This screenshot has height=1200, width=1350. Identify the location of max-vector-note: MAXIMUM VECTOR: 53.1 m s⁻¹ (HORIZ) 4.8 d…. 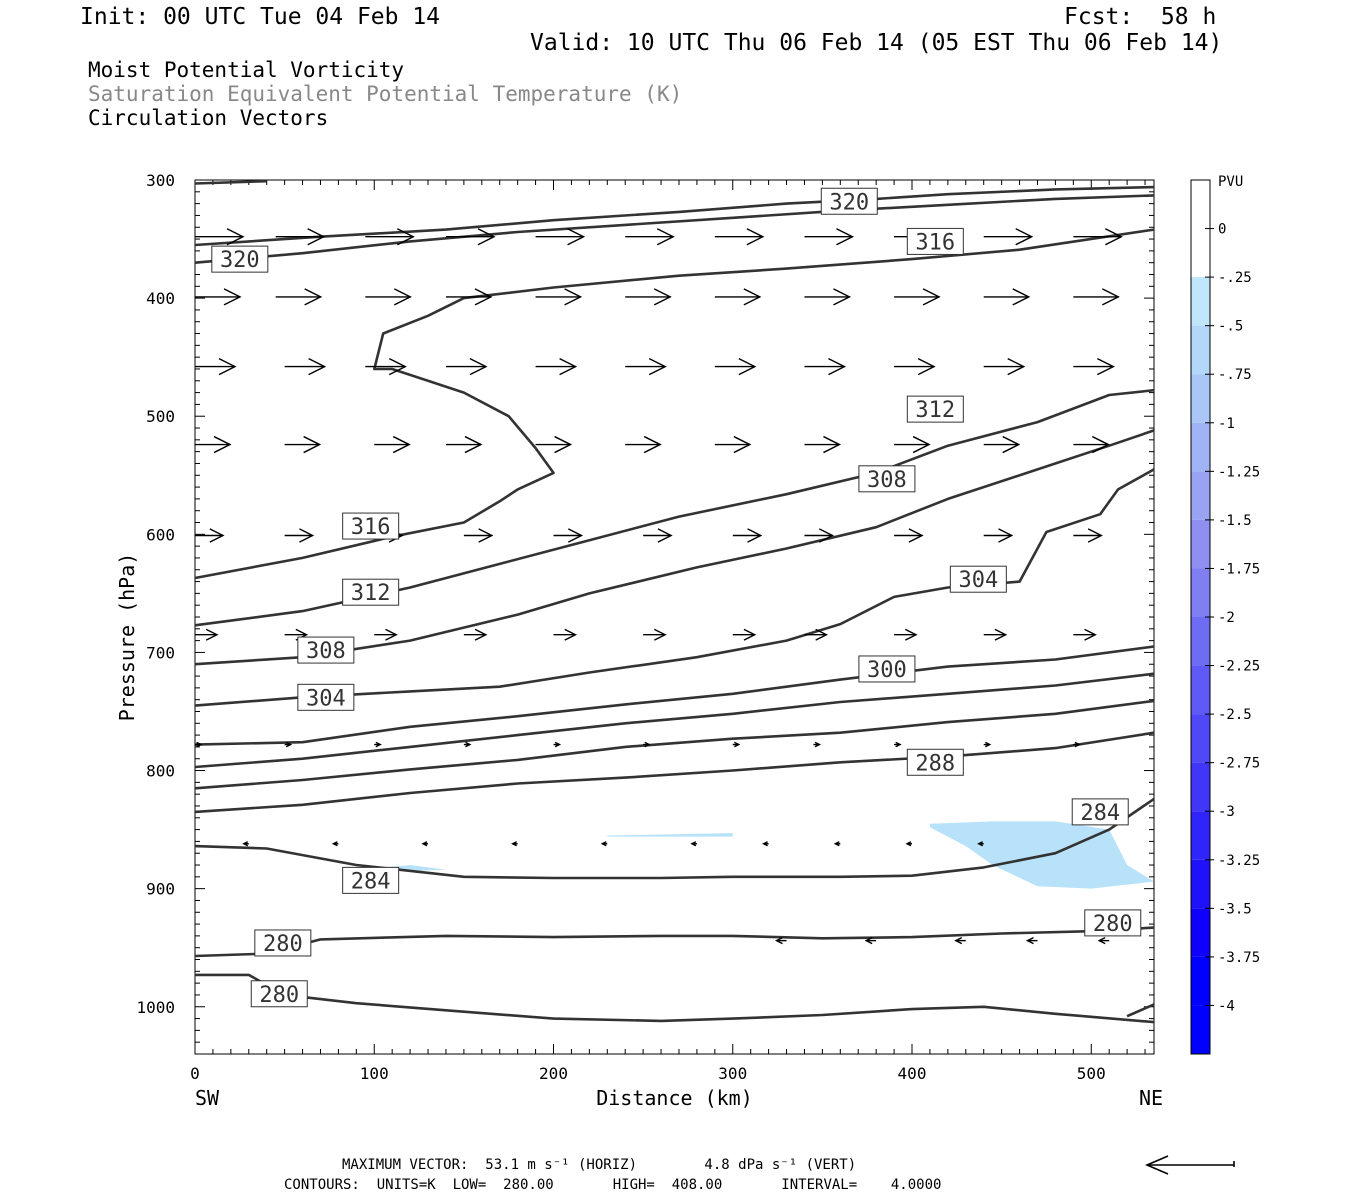
(599, 1165).